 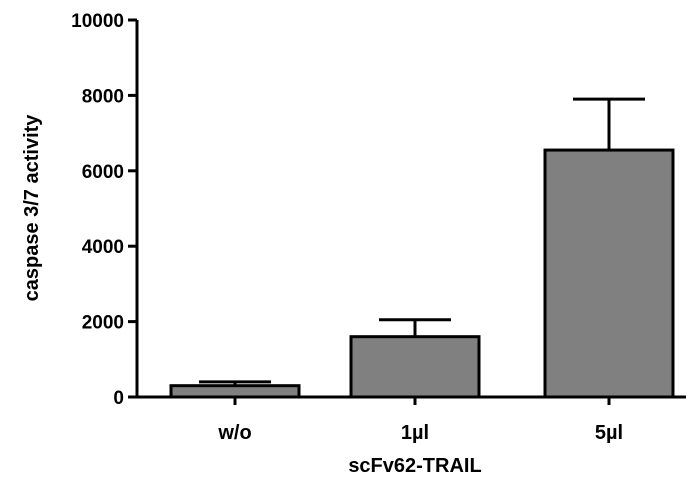 I want to click on y-tick-label: 6000, so click(x=103, y=172).